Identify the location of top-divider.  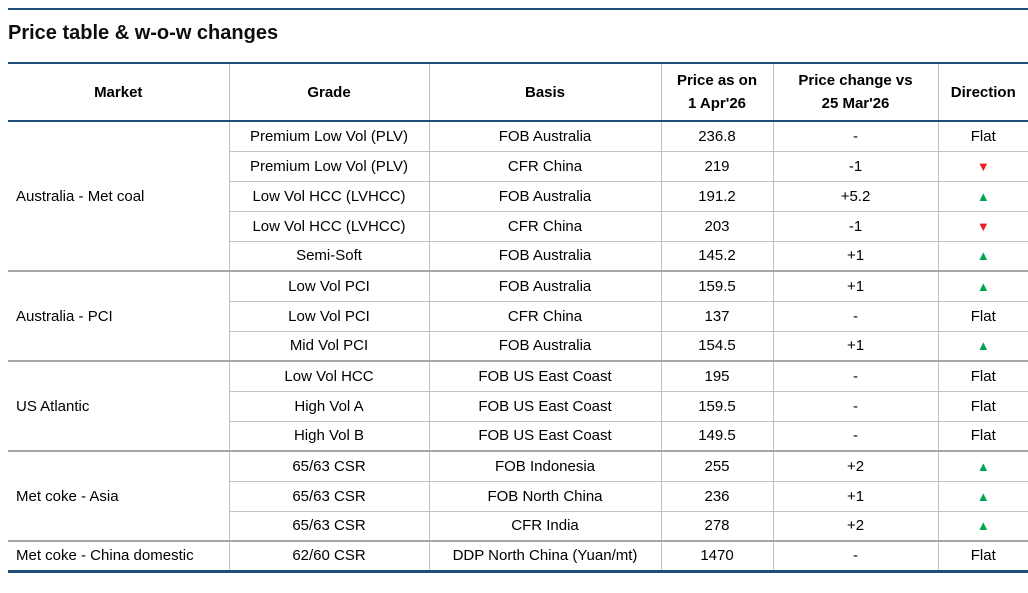
(518, 9).